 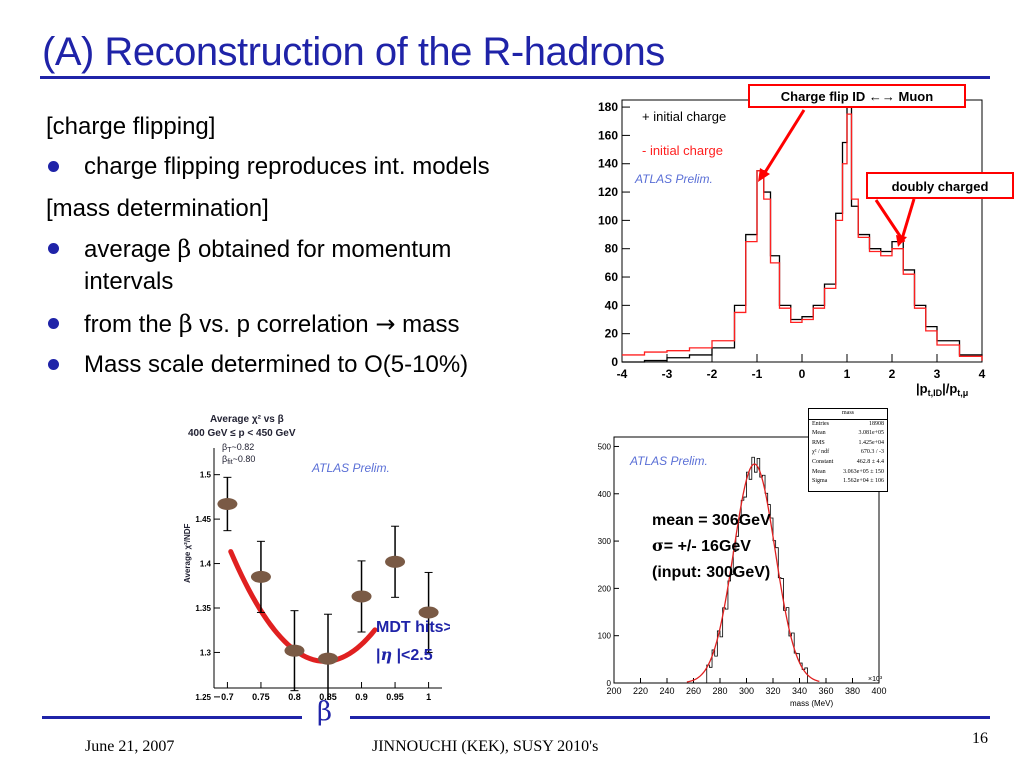 What do you see at coordinates (821, 452) in the screenshot?
I see `stats-key: χ² / ndf` at bounding box center [821, 452].